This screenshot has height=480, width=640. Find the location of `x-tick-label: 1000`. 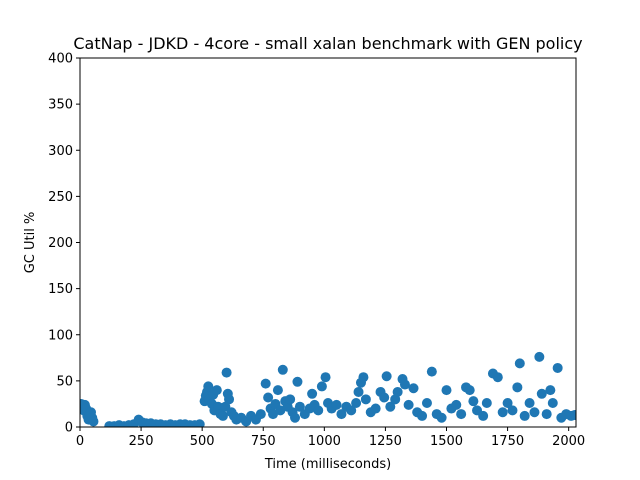

x-tick-label: 1000 is located at coordinates (324, 441).